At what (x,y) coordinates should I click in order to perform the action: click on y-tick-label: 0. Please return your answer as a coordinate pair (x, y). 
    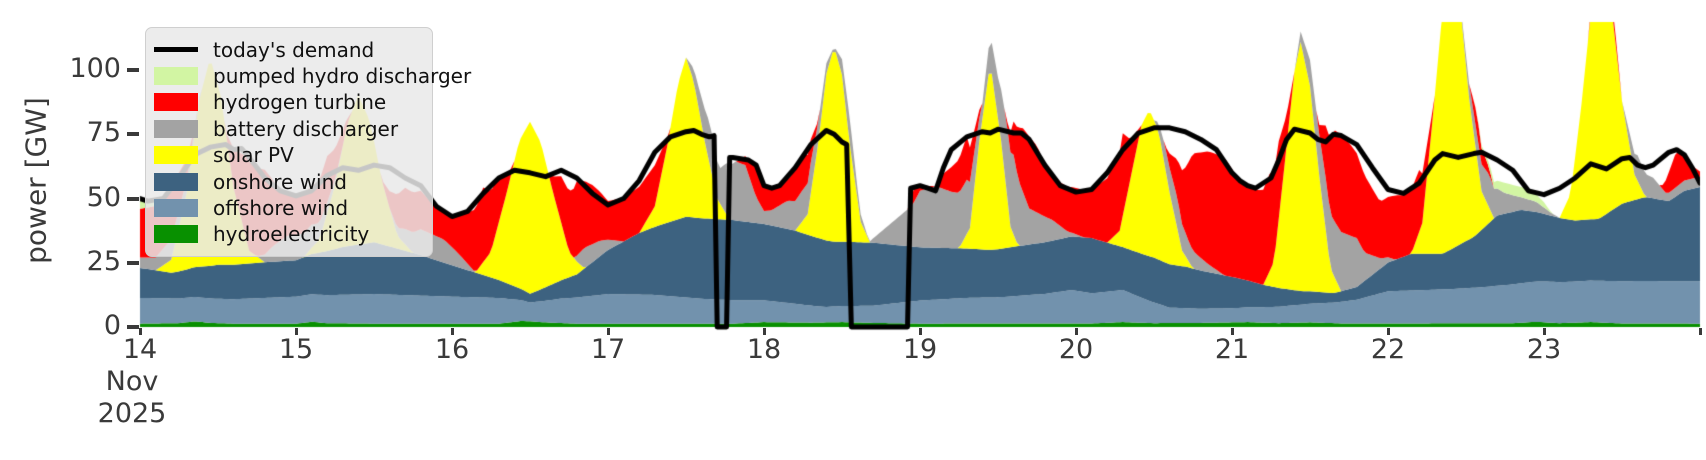
    Looking at the image, I should click on (112, 325).